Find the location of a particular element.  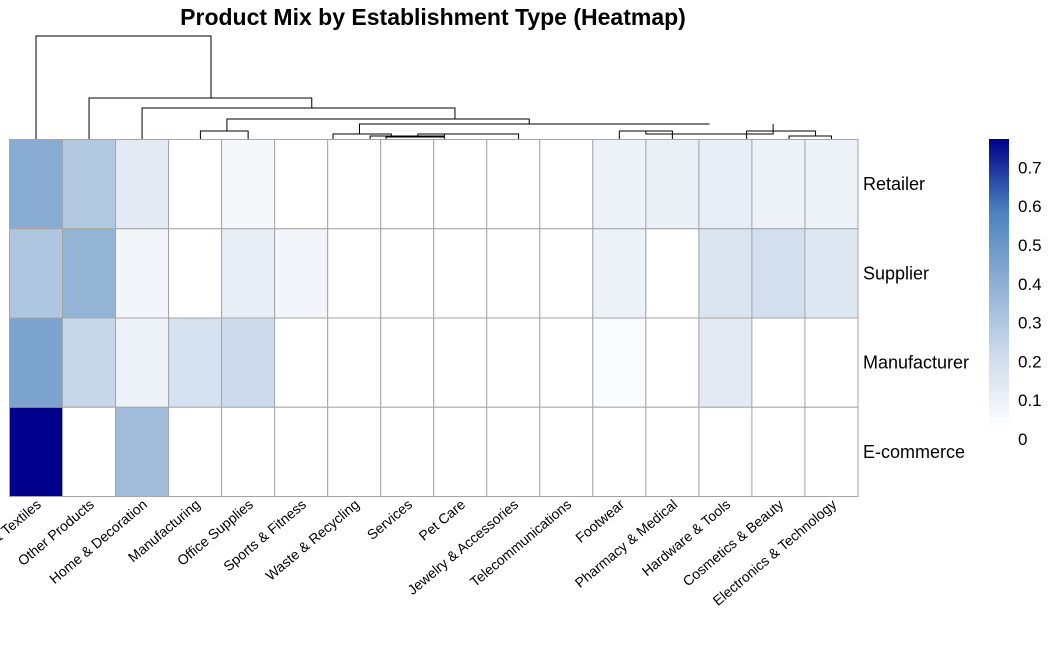

color-legend: 0 0.1 0.2 0.3 0.4 0.5 0.6 0.7 is located at coordinates (1015, 294).